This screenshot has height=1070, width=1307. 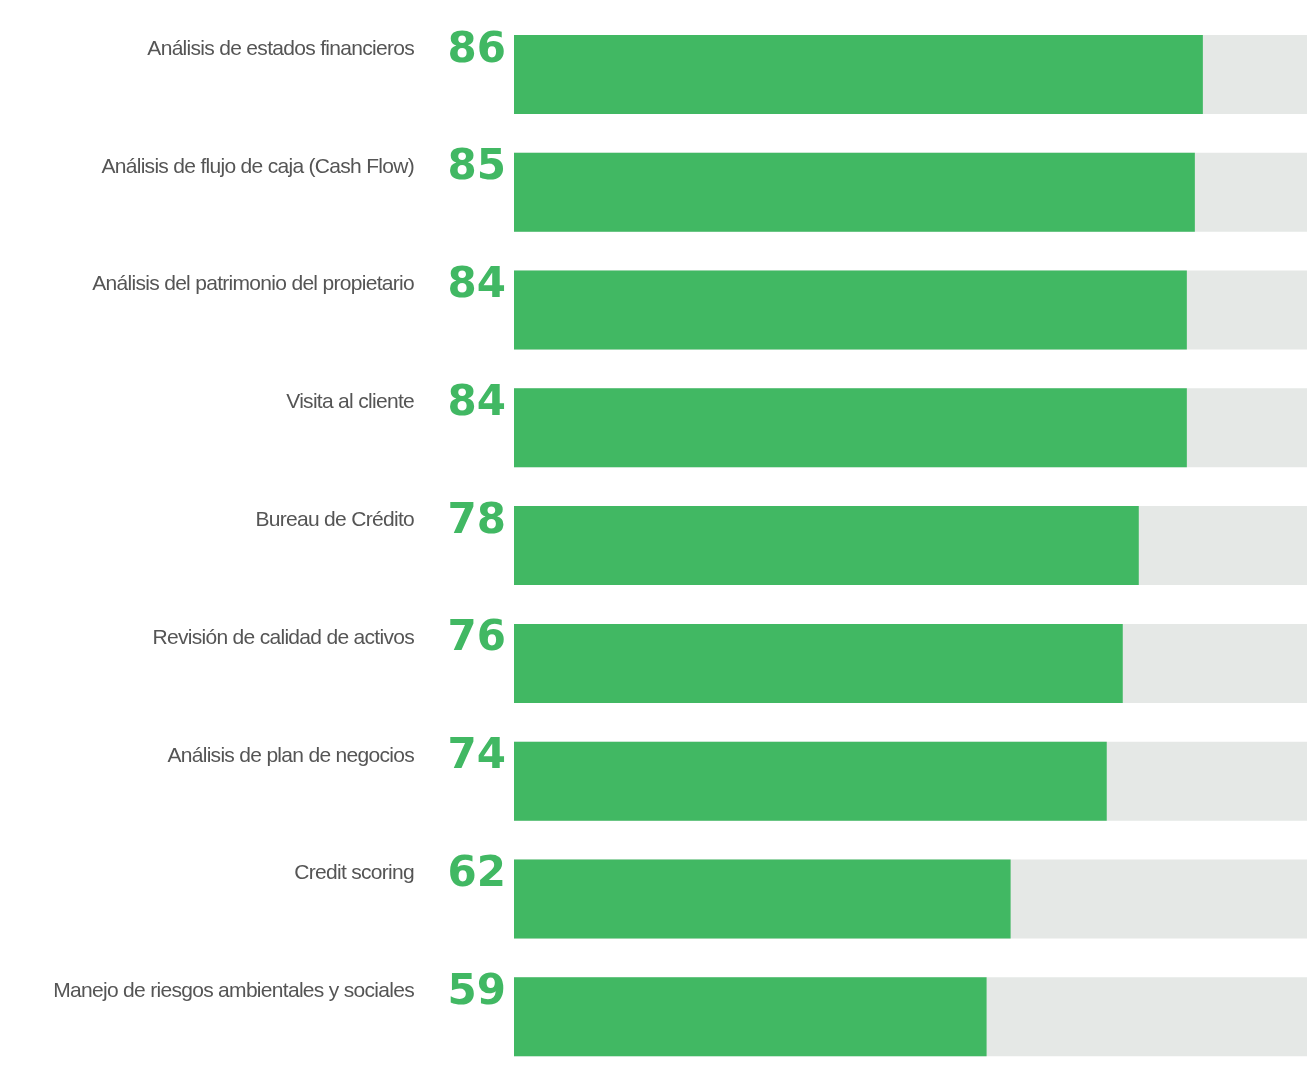 I want to click on data-label: 86, so click(x=476, y=47).